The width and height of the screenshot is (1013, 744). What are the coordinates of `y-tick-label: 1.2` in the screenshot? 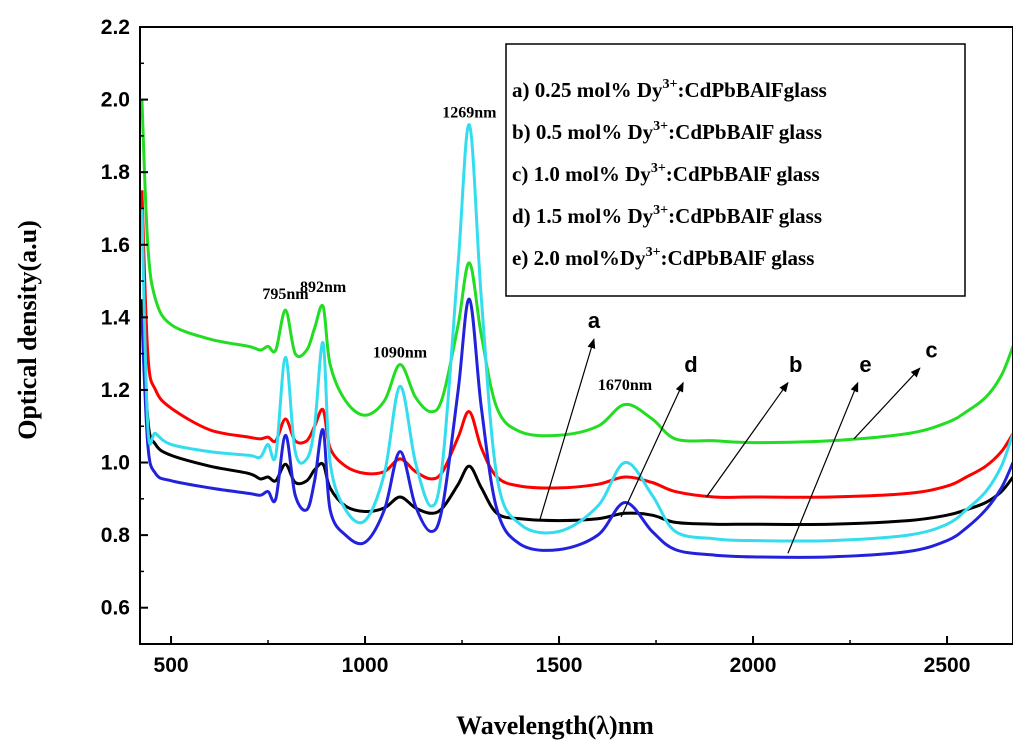 It's located at (115, 390).